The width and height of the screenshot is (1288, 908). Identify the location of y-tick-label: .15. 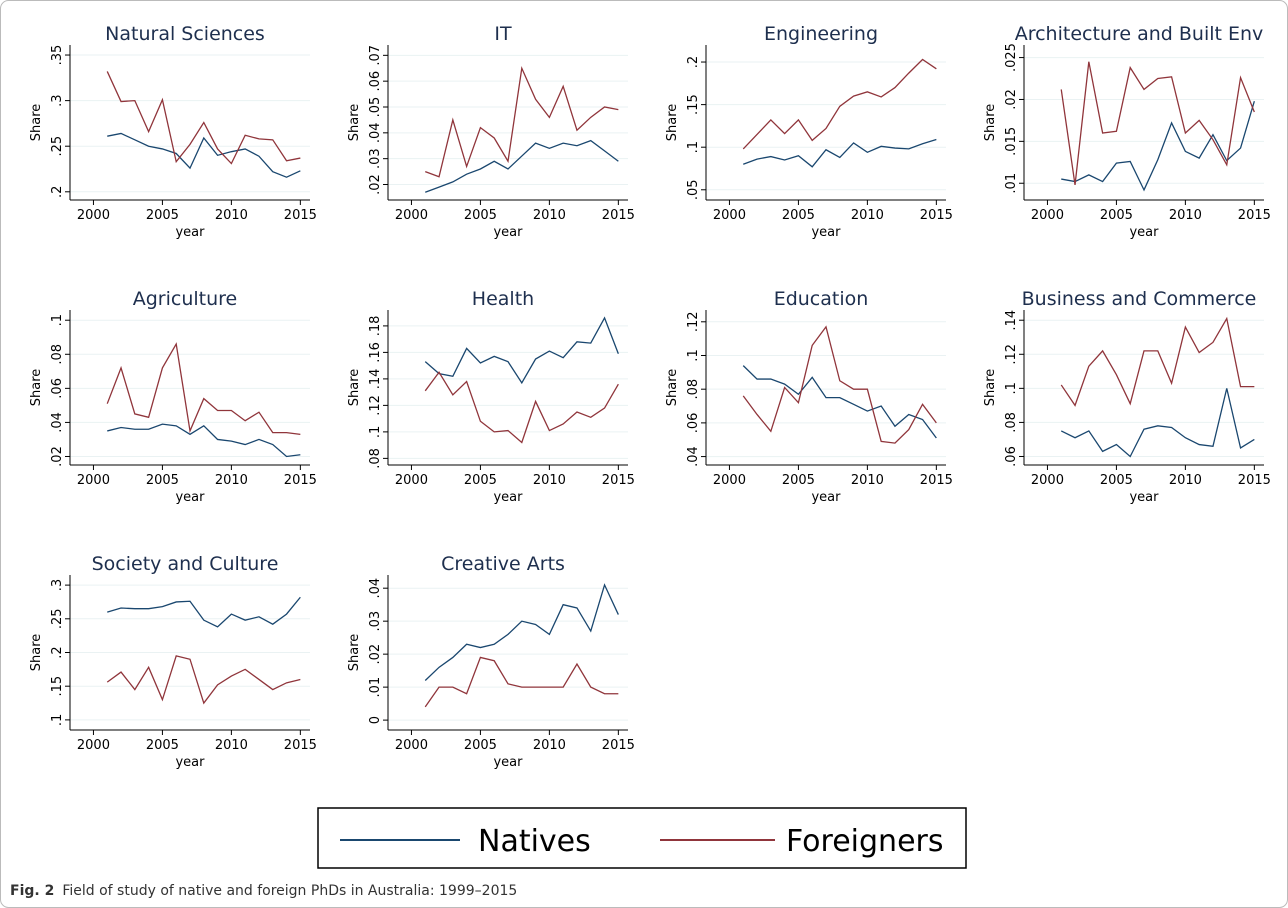
(693, 104).